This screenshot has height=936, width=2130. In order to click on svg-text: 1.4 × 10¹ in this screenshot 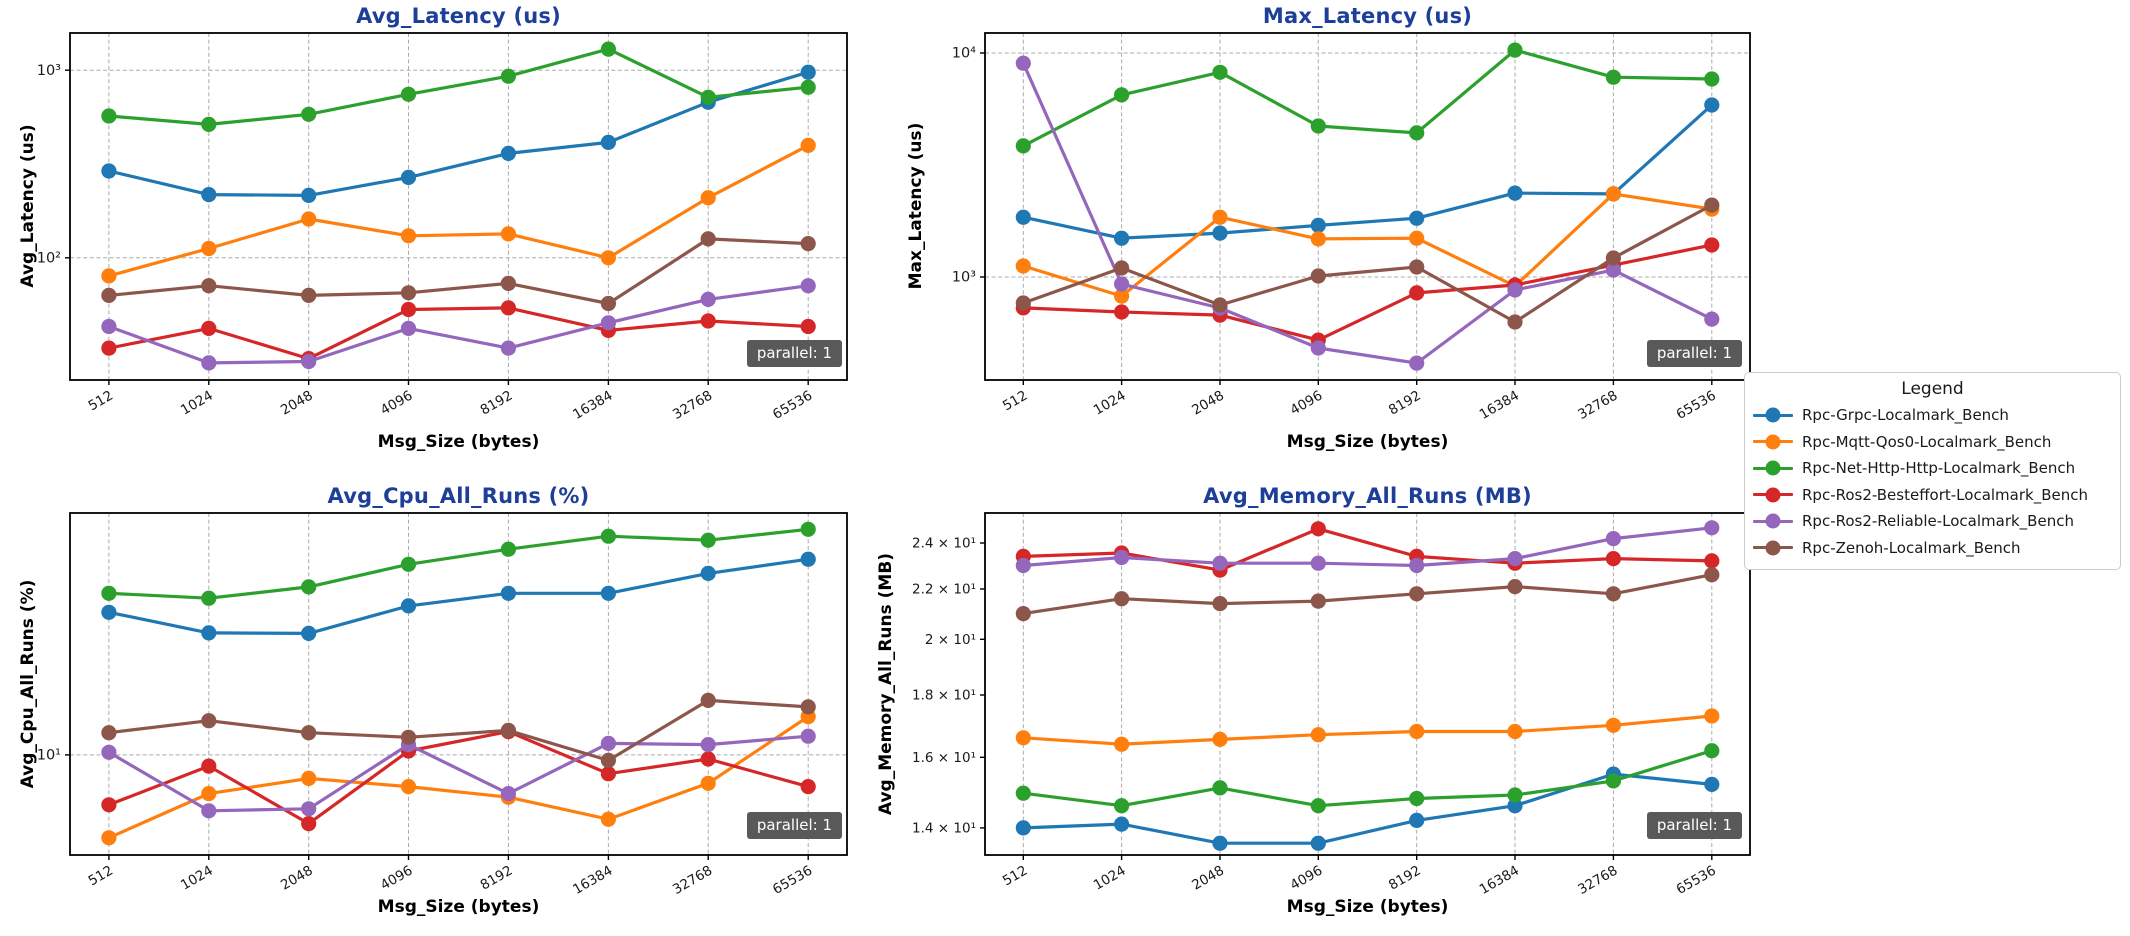, I will do `click(944, 829)`.